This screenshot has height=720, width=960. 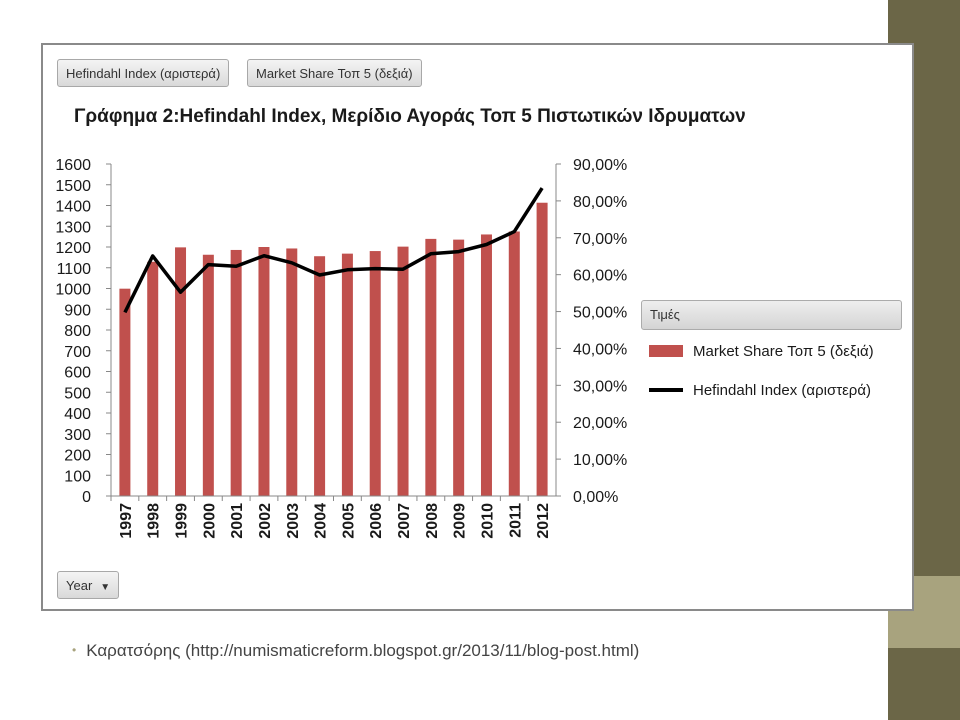 I want to click on hefindahl-line, so click(x=333, y=250).